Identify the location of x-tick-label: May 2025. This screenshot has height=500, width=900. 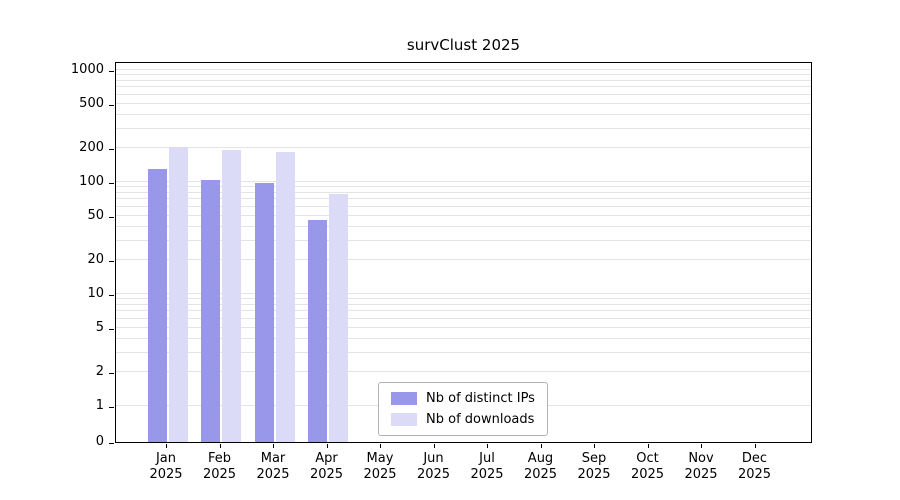
(380, 466).